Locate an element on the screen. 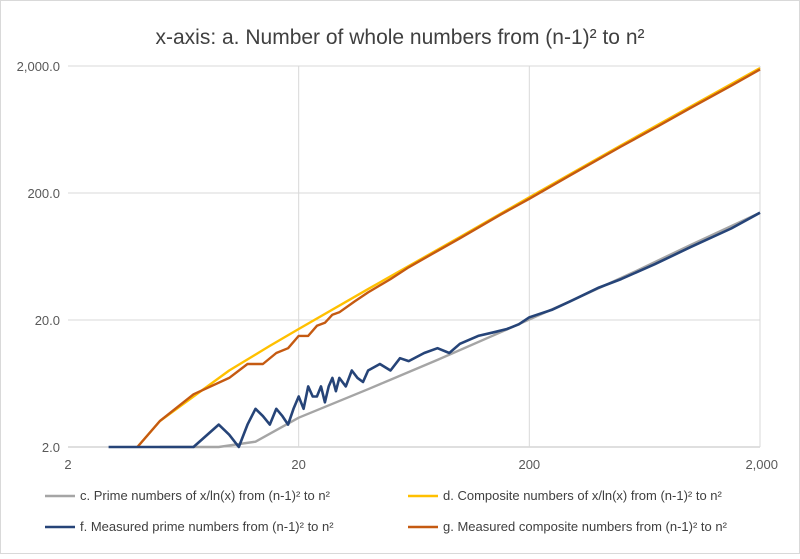 The image size is (800, 559). y-tick-label: 2.0 is located at coordinates (51, 447).